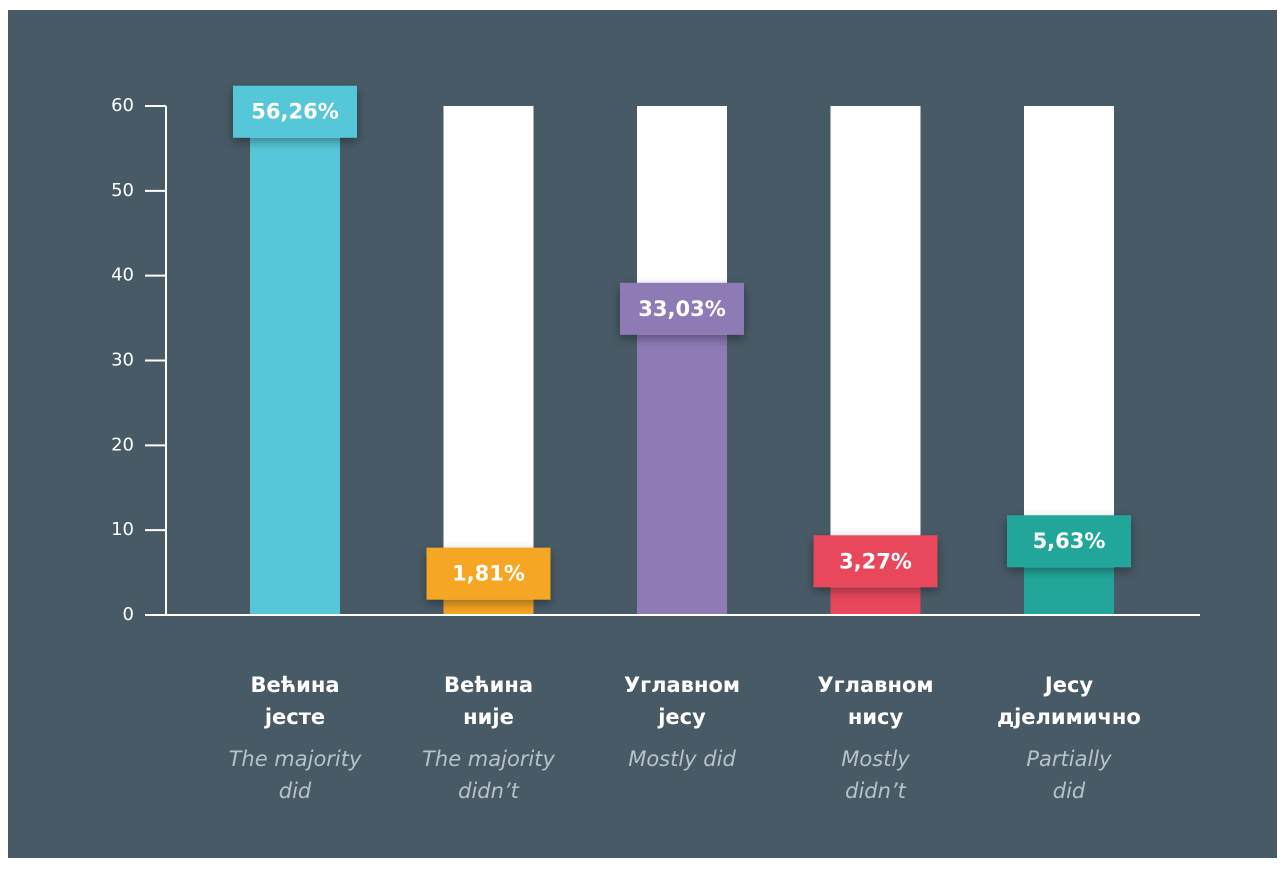 The height and width of the screenshot is (872, 1285). What do you see at coordinates (875, 759) in the screenshot?
I see `category-translation: Mostly` at bounding box center [875, 759].